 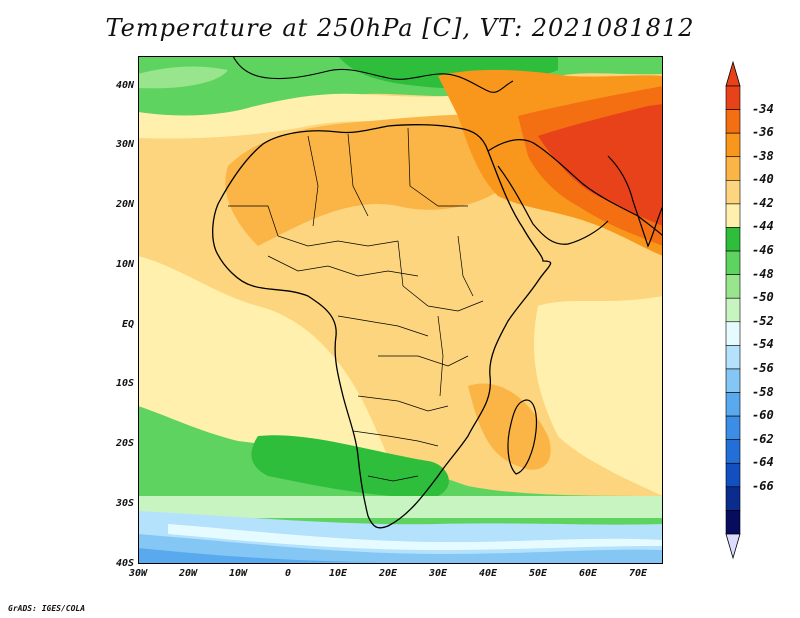 What do you see at coordinates (763, 179) in the screenshot?
I see `colorbar-label: -40` at bounding box center [763, 179].